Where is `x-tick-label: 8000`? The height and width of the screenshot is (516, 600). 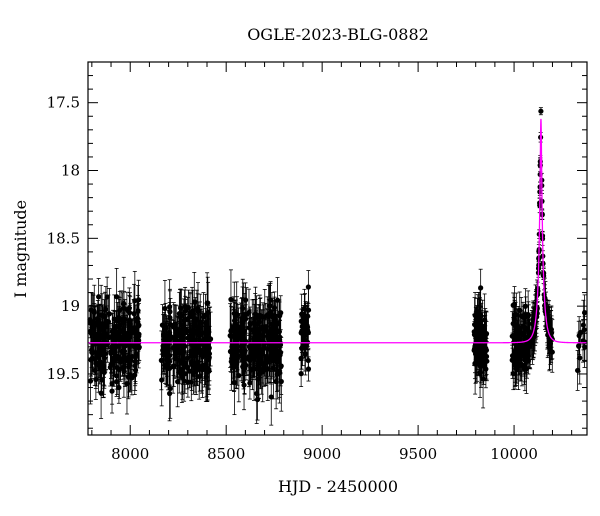
x-tick-label: 8000 is located at coordinates (130, 454).